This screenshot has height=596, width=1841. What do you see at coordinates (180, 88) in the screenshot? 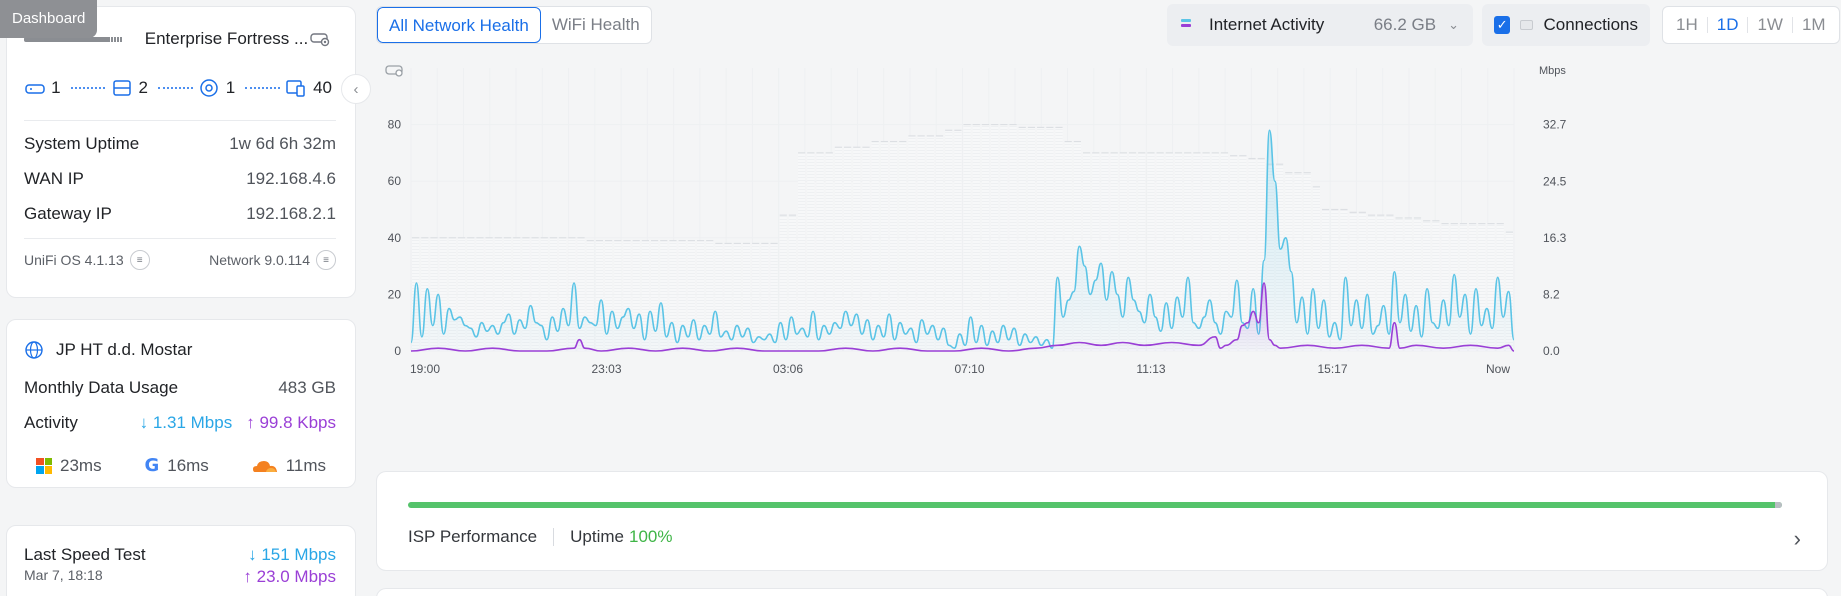
I see `topology-summary: 1 2 1 40` at bounding box center [180, 88].